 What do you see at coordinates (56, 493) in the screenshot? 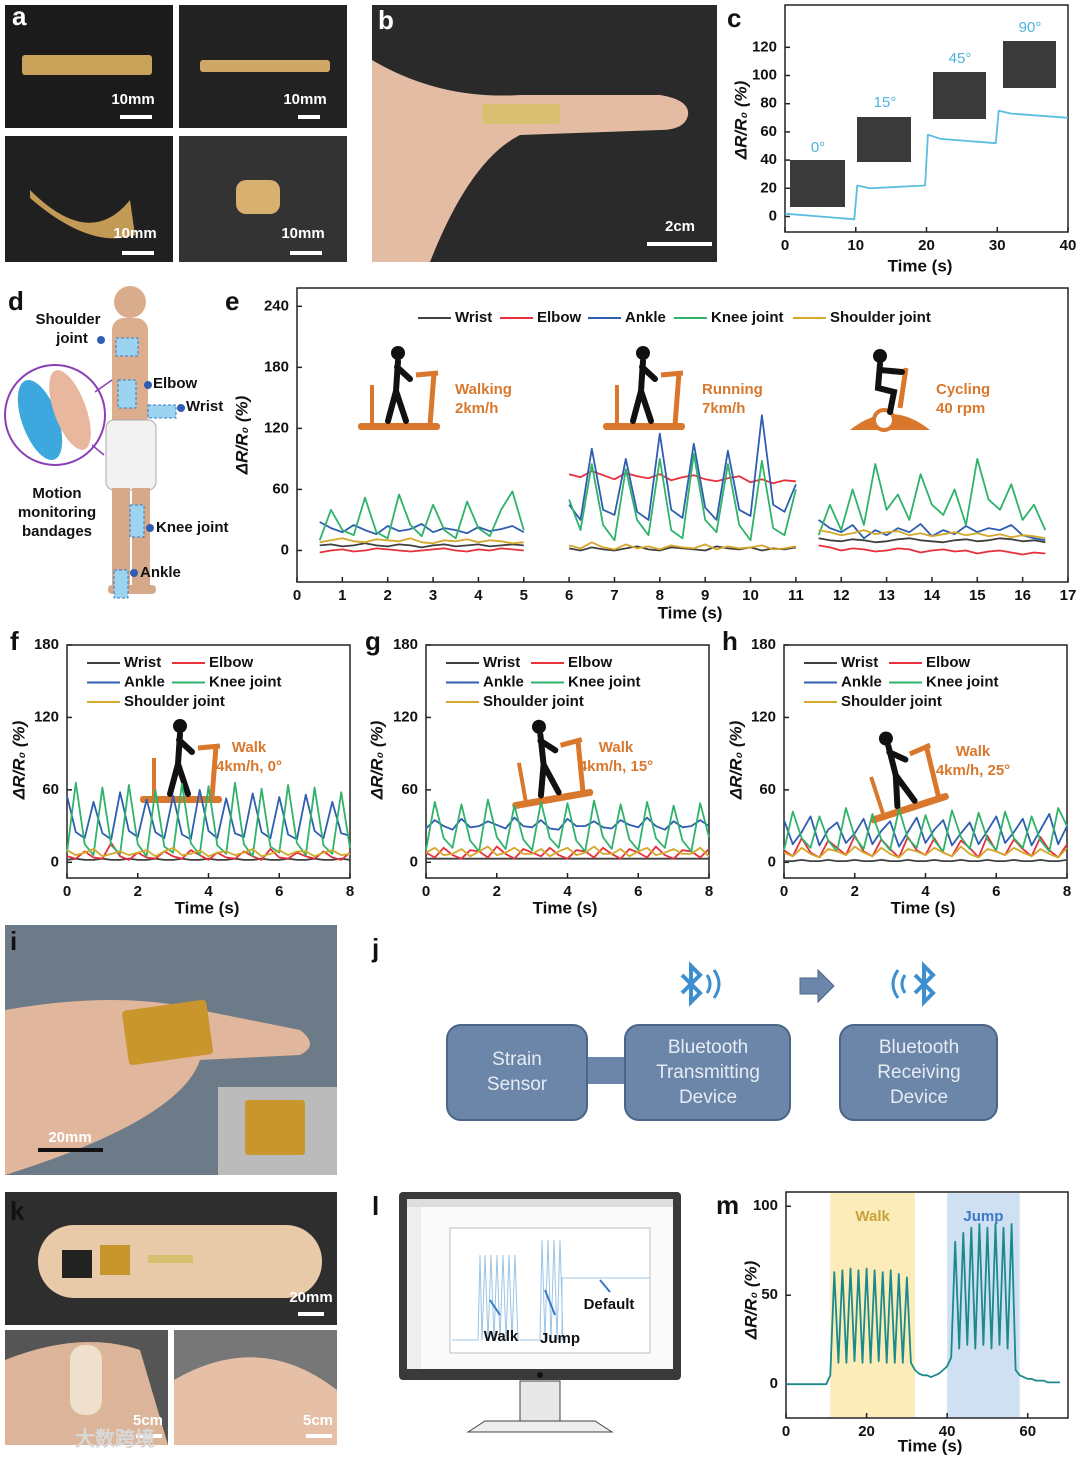
I see `body-label: Motion` at bounding box center [56, 493].